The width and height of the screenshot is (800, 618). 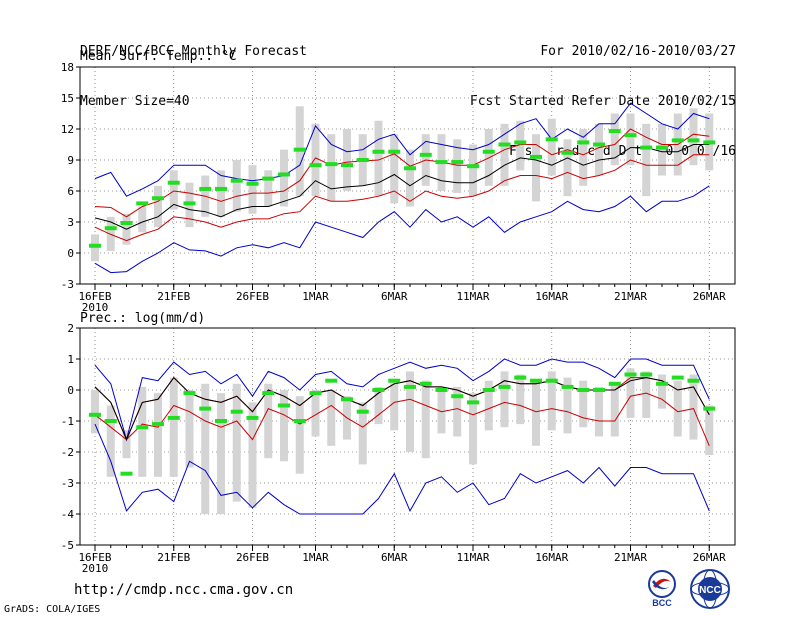 I want to click on panel-title: Mean Surf. Temp.: °C, so click(x=158, y=56).